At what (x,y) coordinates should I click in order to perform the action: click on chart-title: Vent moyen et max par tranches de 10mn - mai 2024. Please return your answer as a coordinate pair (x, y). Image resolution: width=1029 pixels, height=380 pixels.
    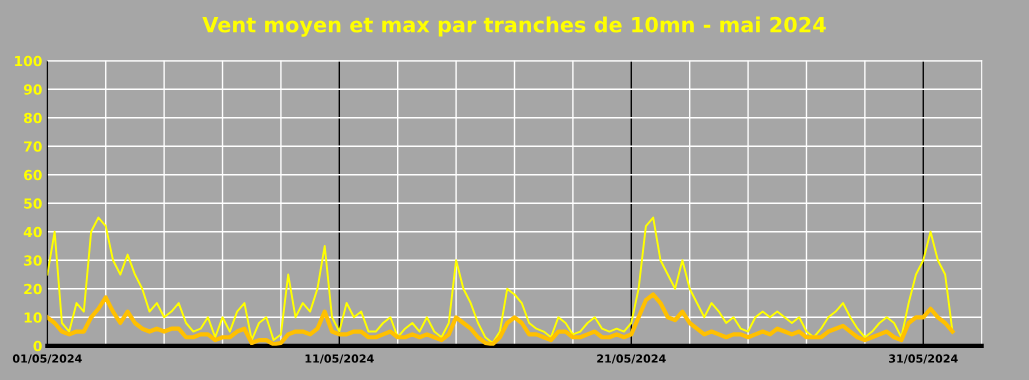
    Looking at the image, I should click on (514, 26).